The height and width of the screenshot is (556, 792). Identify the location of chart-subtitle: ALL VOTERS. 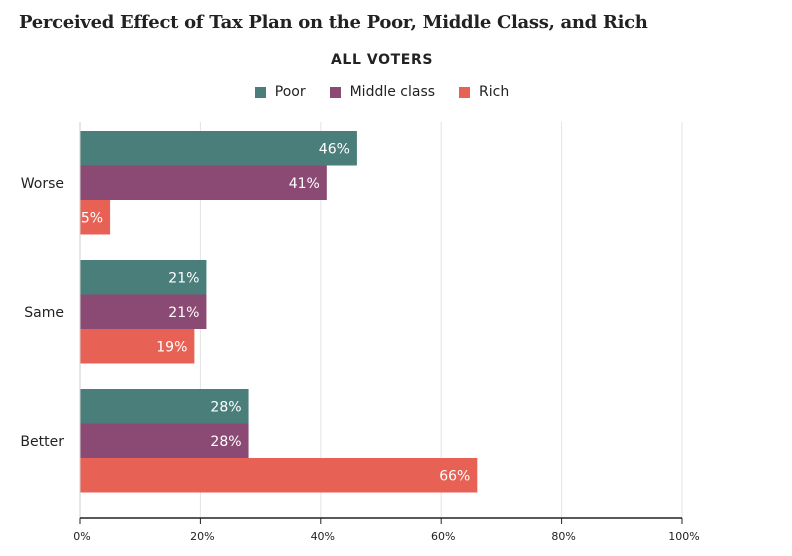
(382, 60).